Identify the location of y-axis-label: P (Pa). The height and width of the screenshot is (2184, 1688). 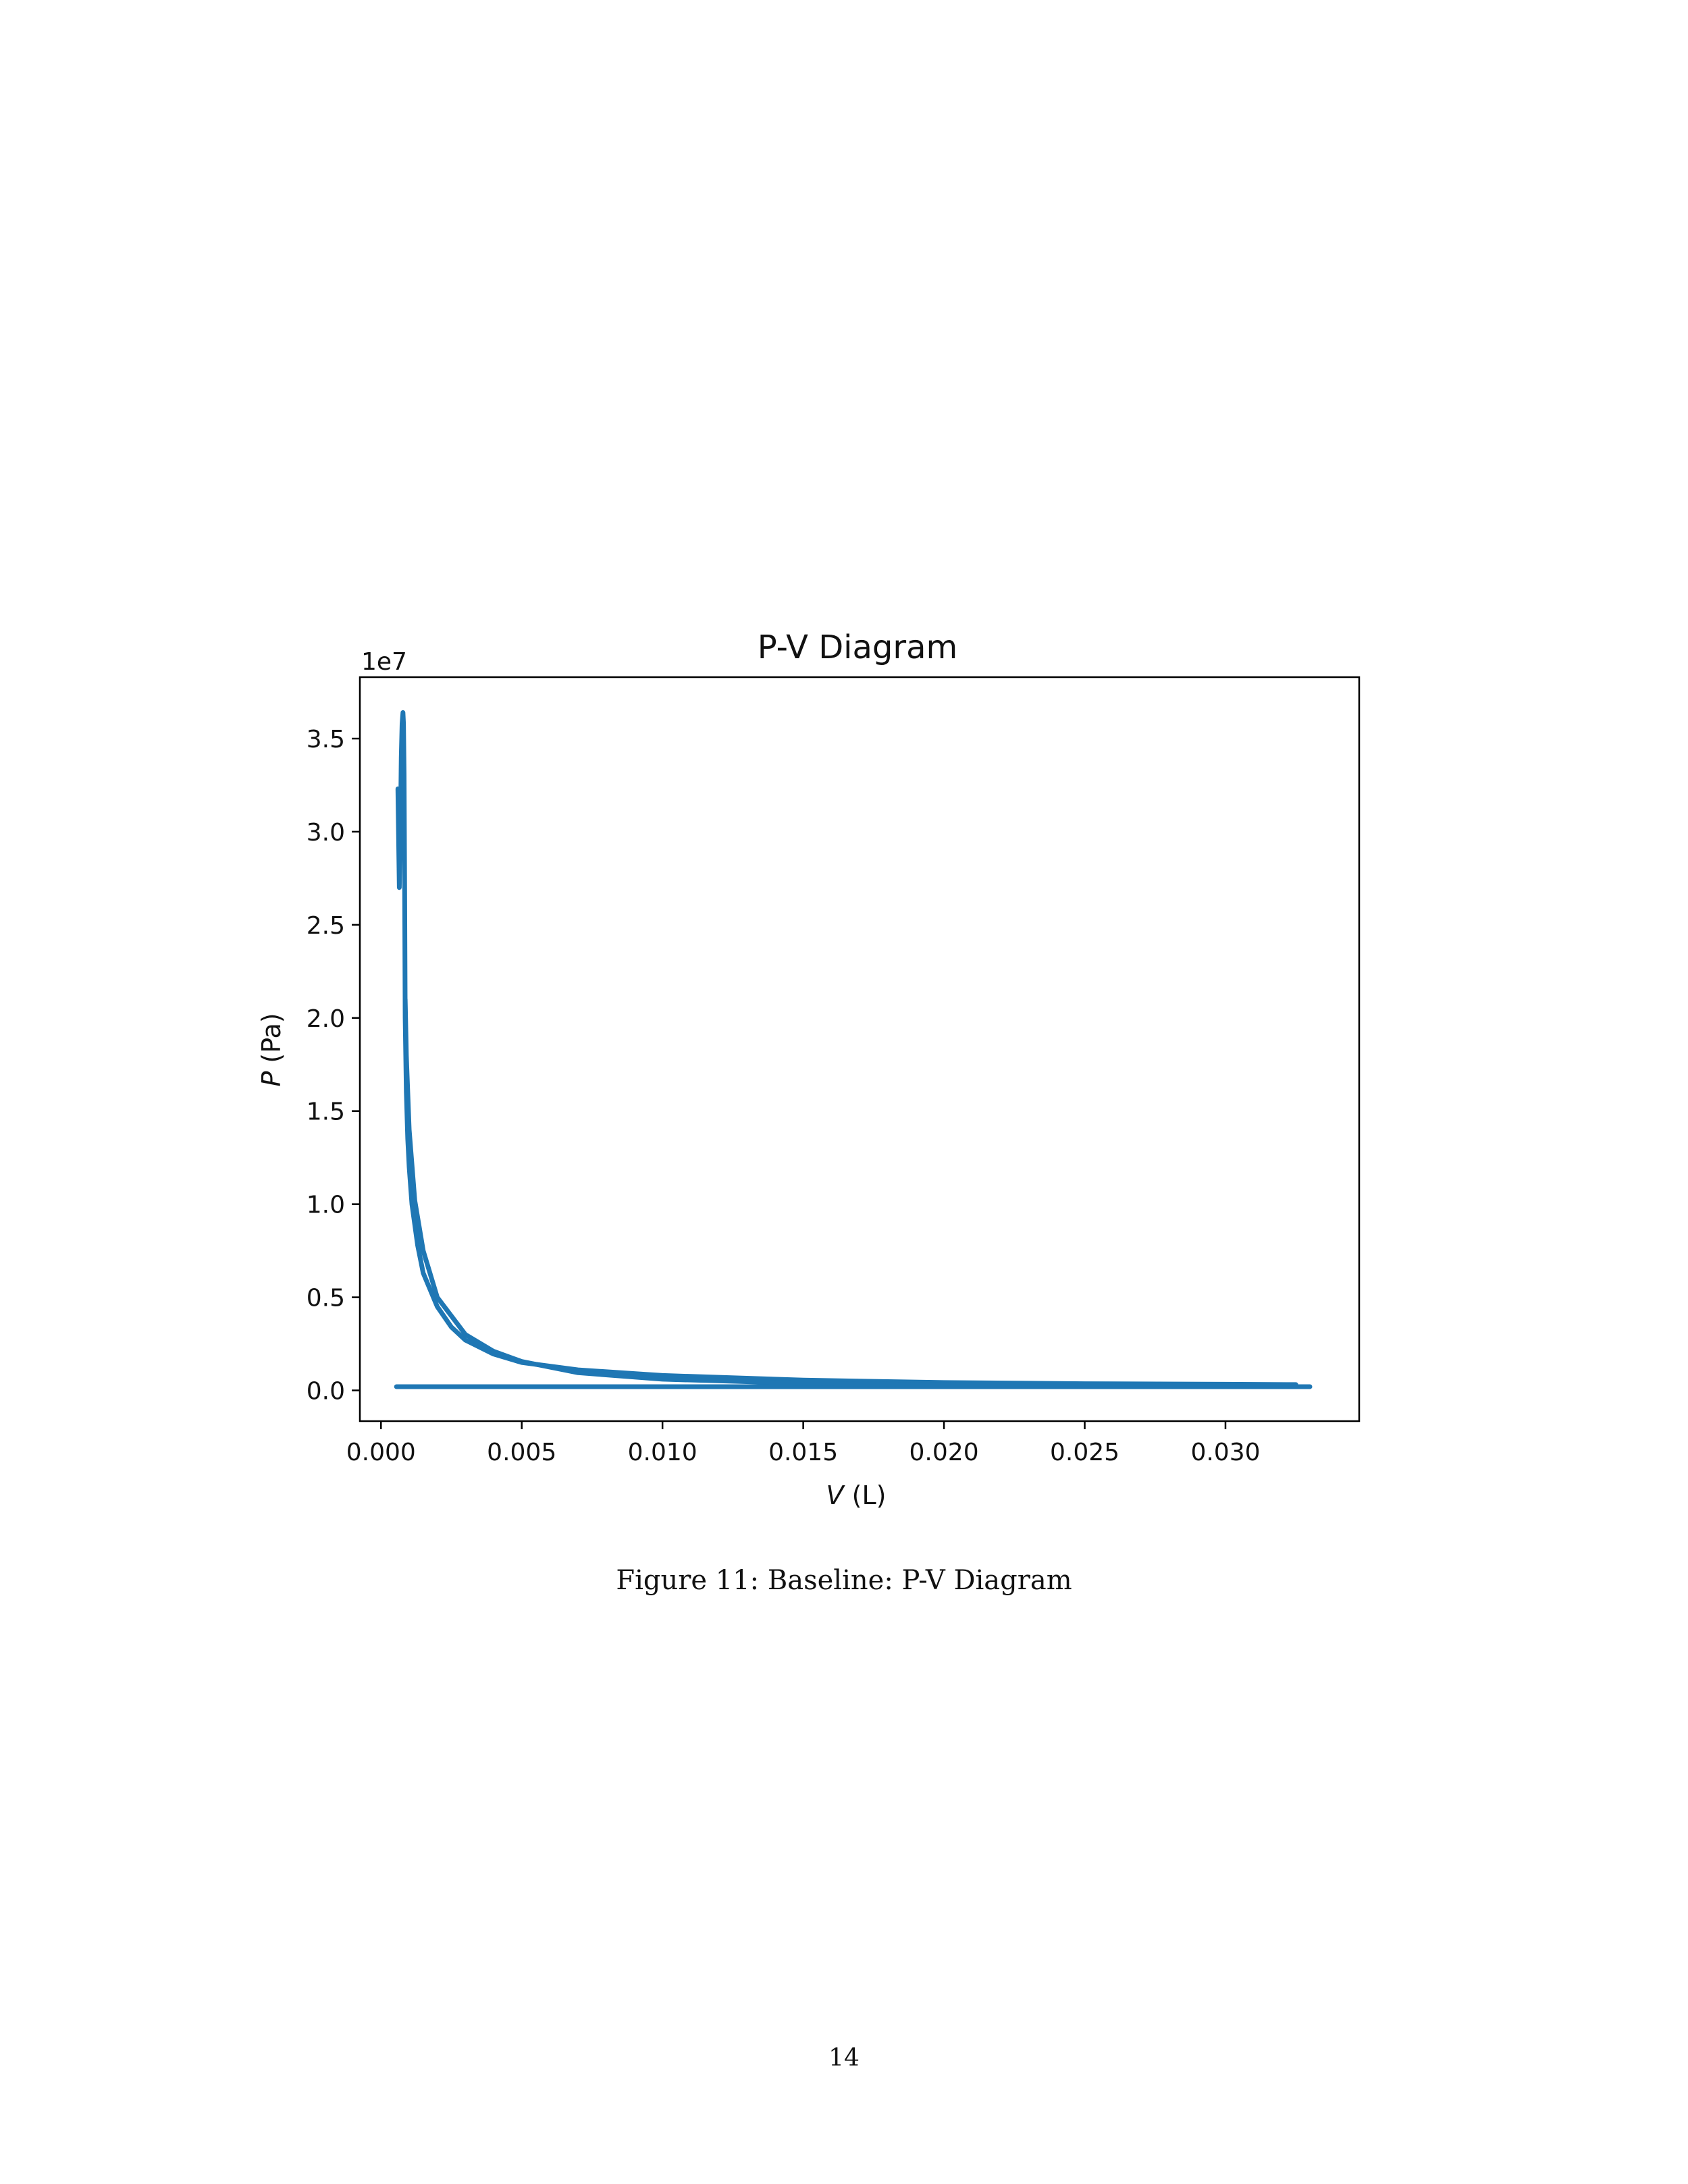
(271, 1049).